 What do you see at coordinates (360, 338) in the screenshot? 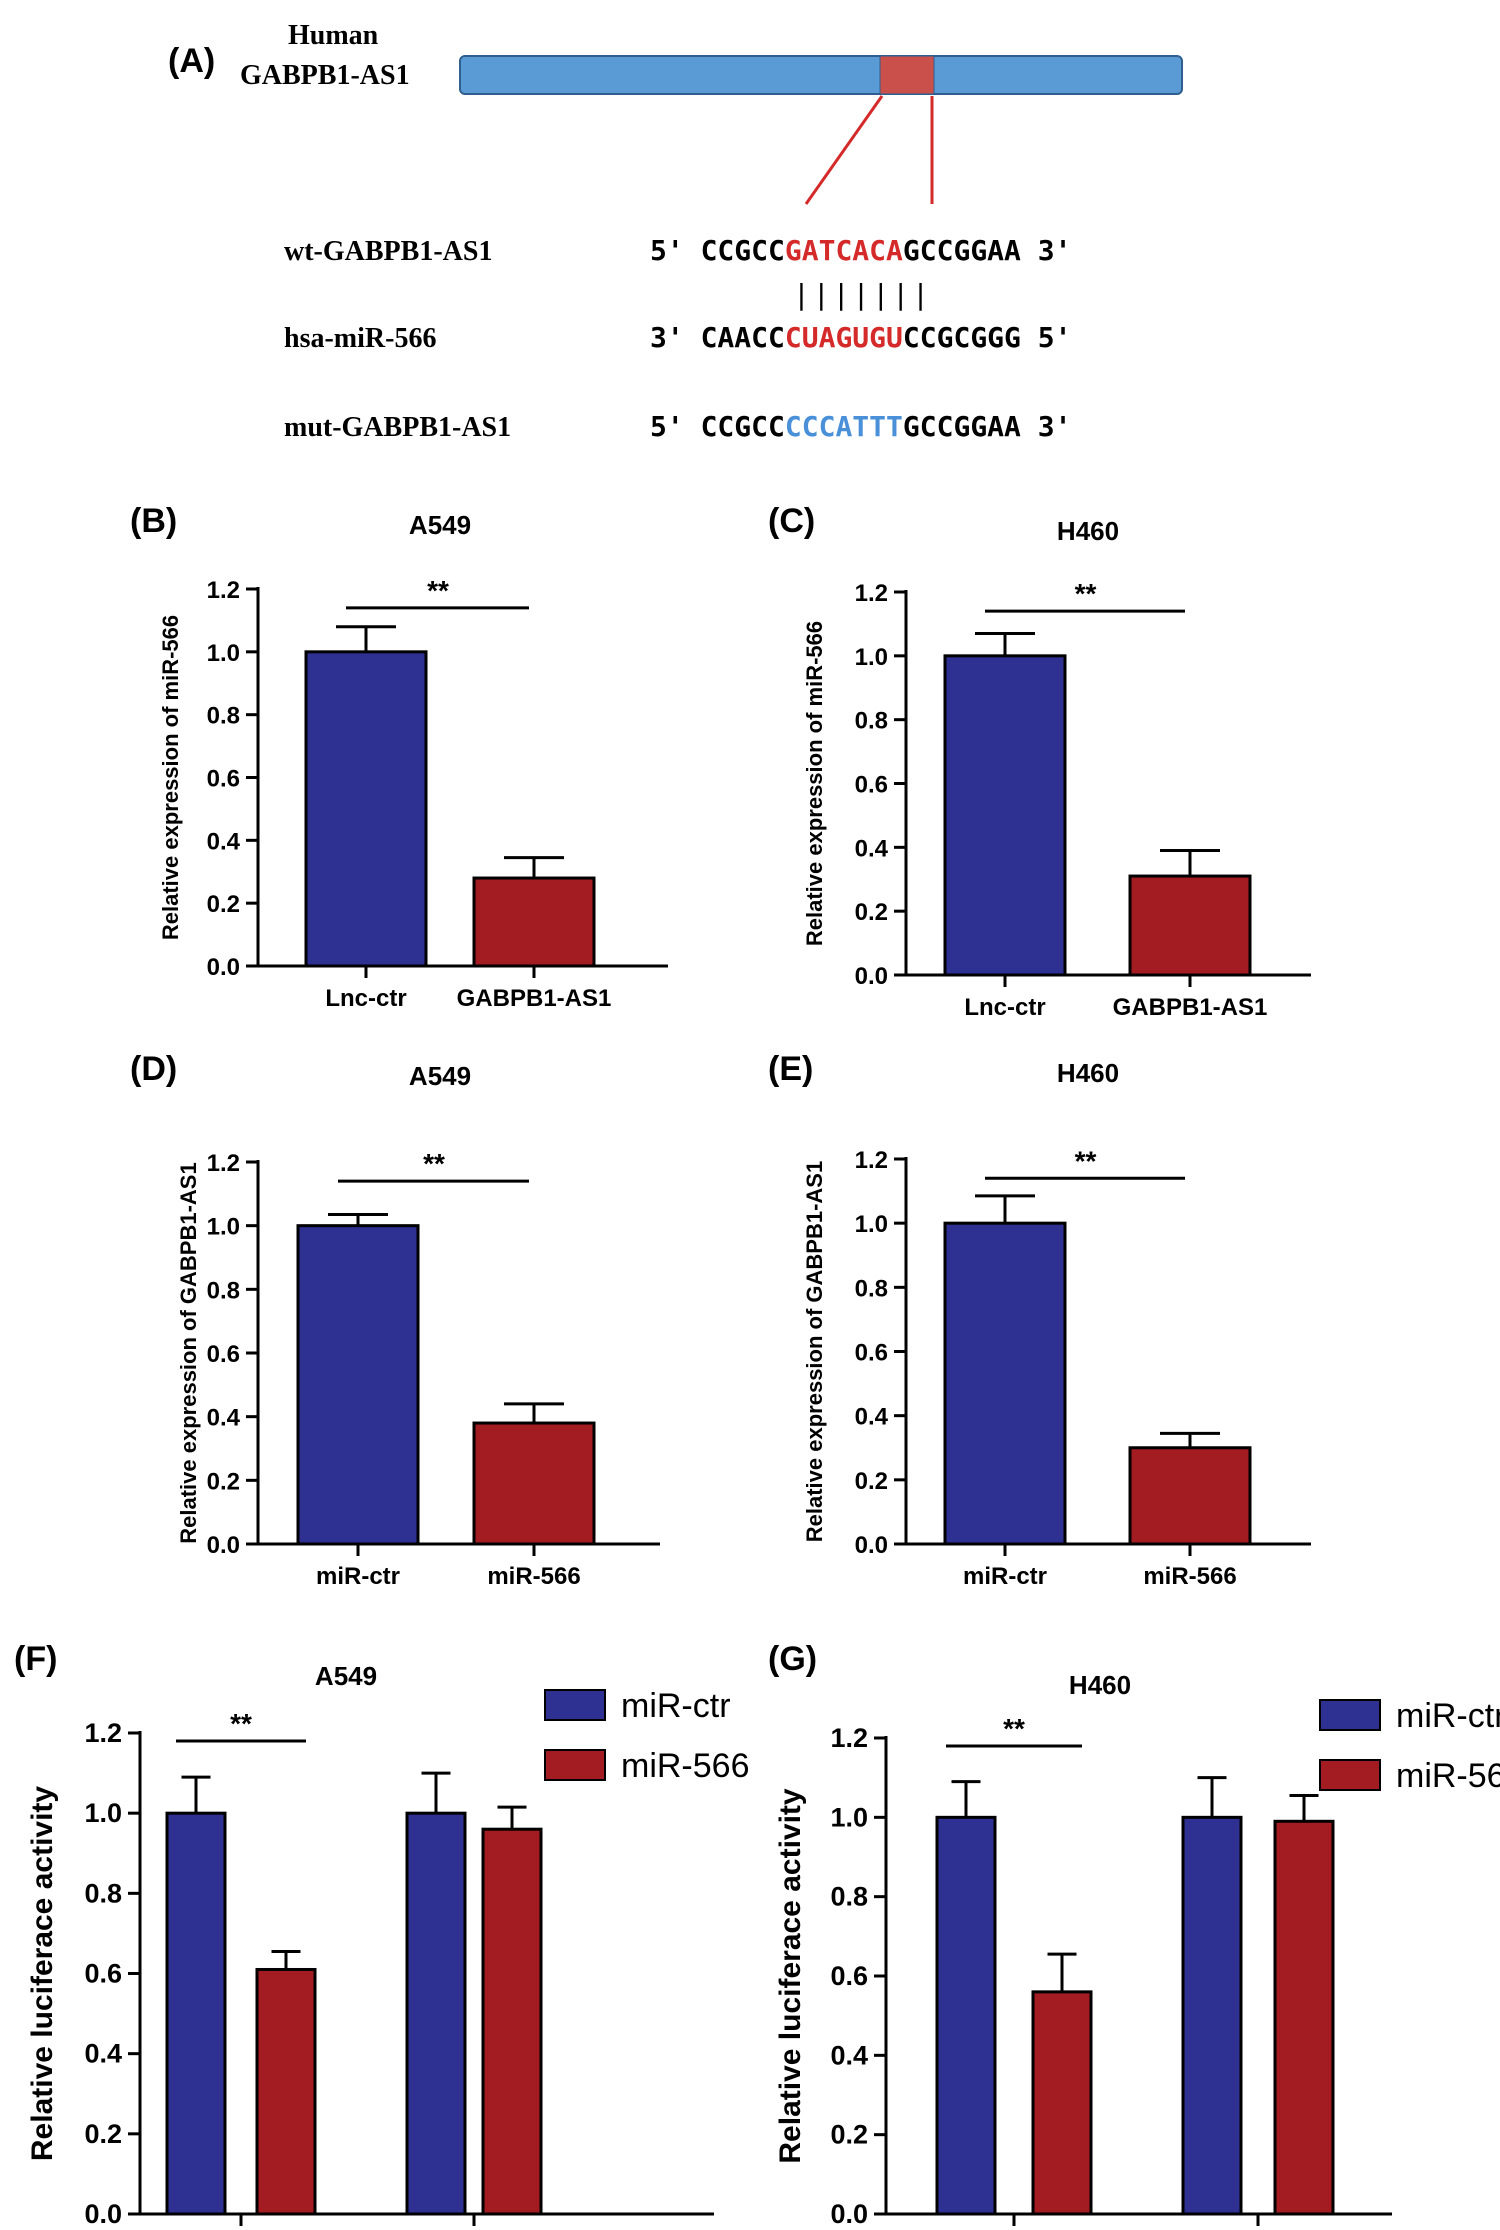
I see `row-name-mir: hsa-miR-566` at bounding box center [360, 338].